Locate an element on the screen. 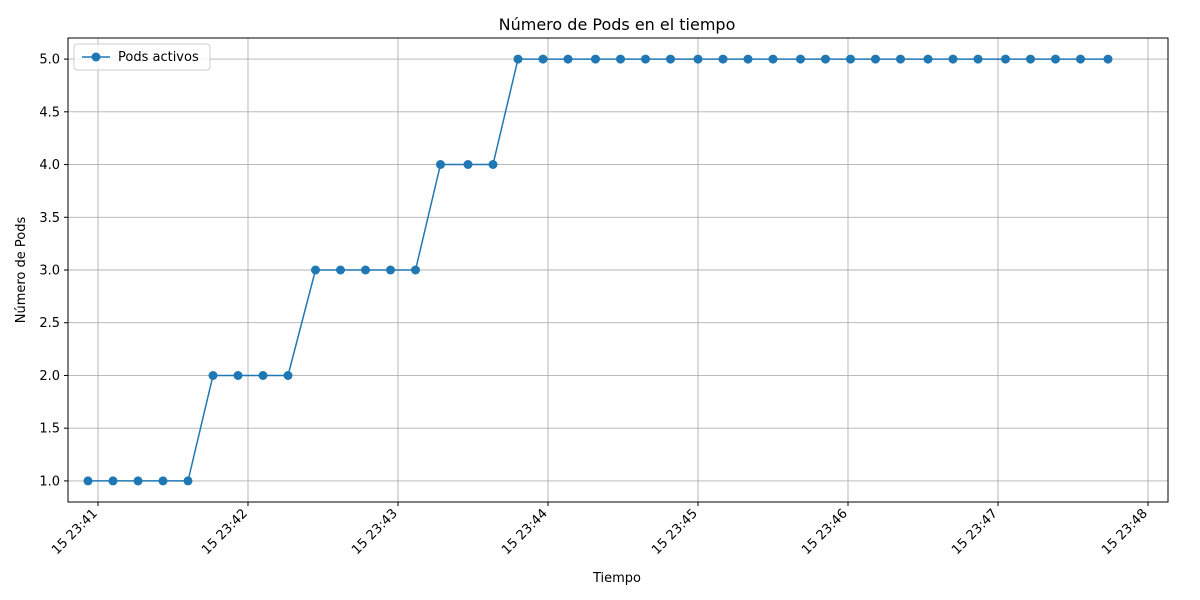 This screenshot has width=1200, height=600. y-axis-label: Número de Pods is located at coordinates (21, 270).